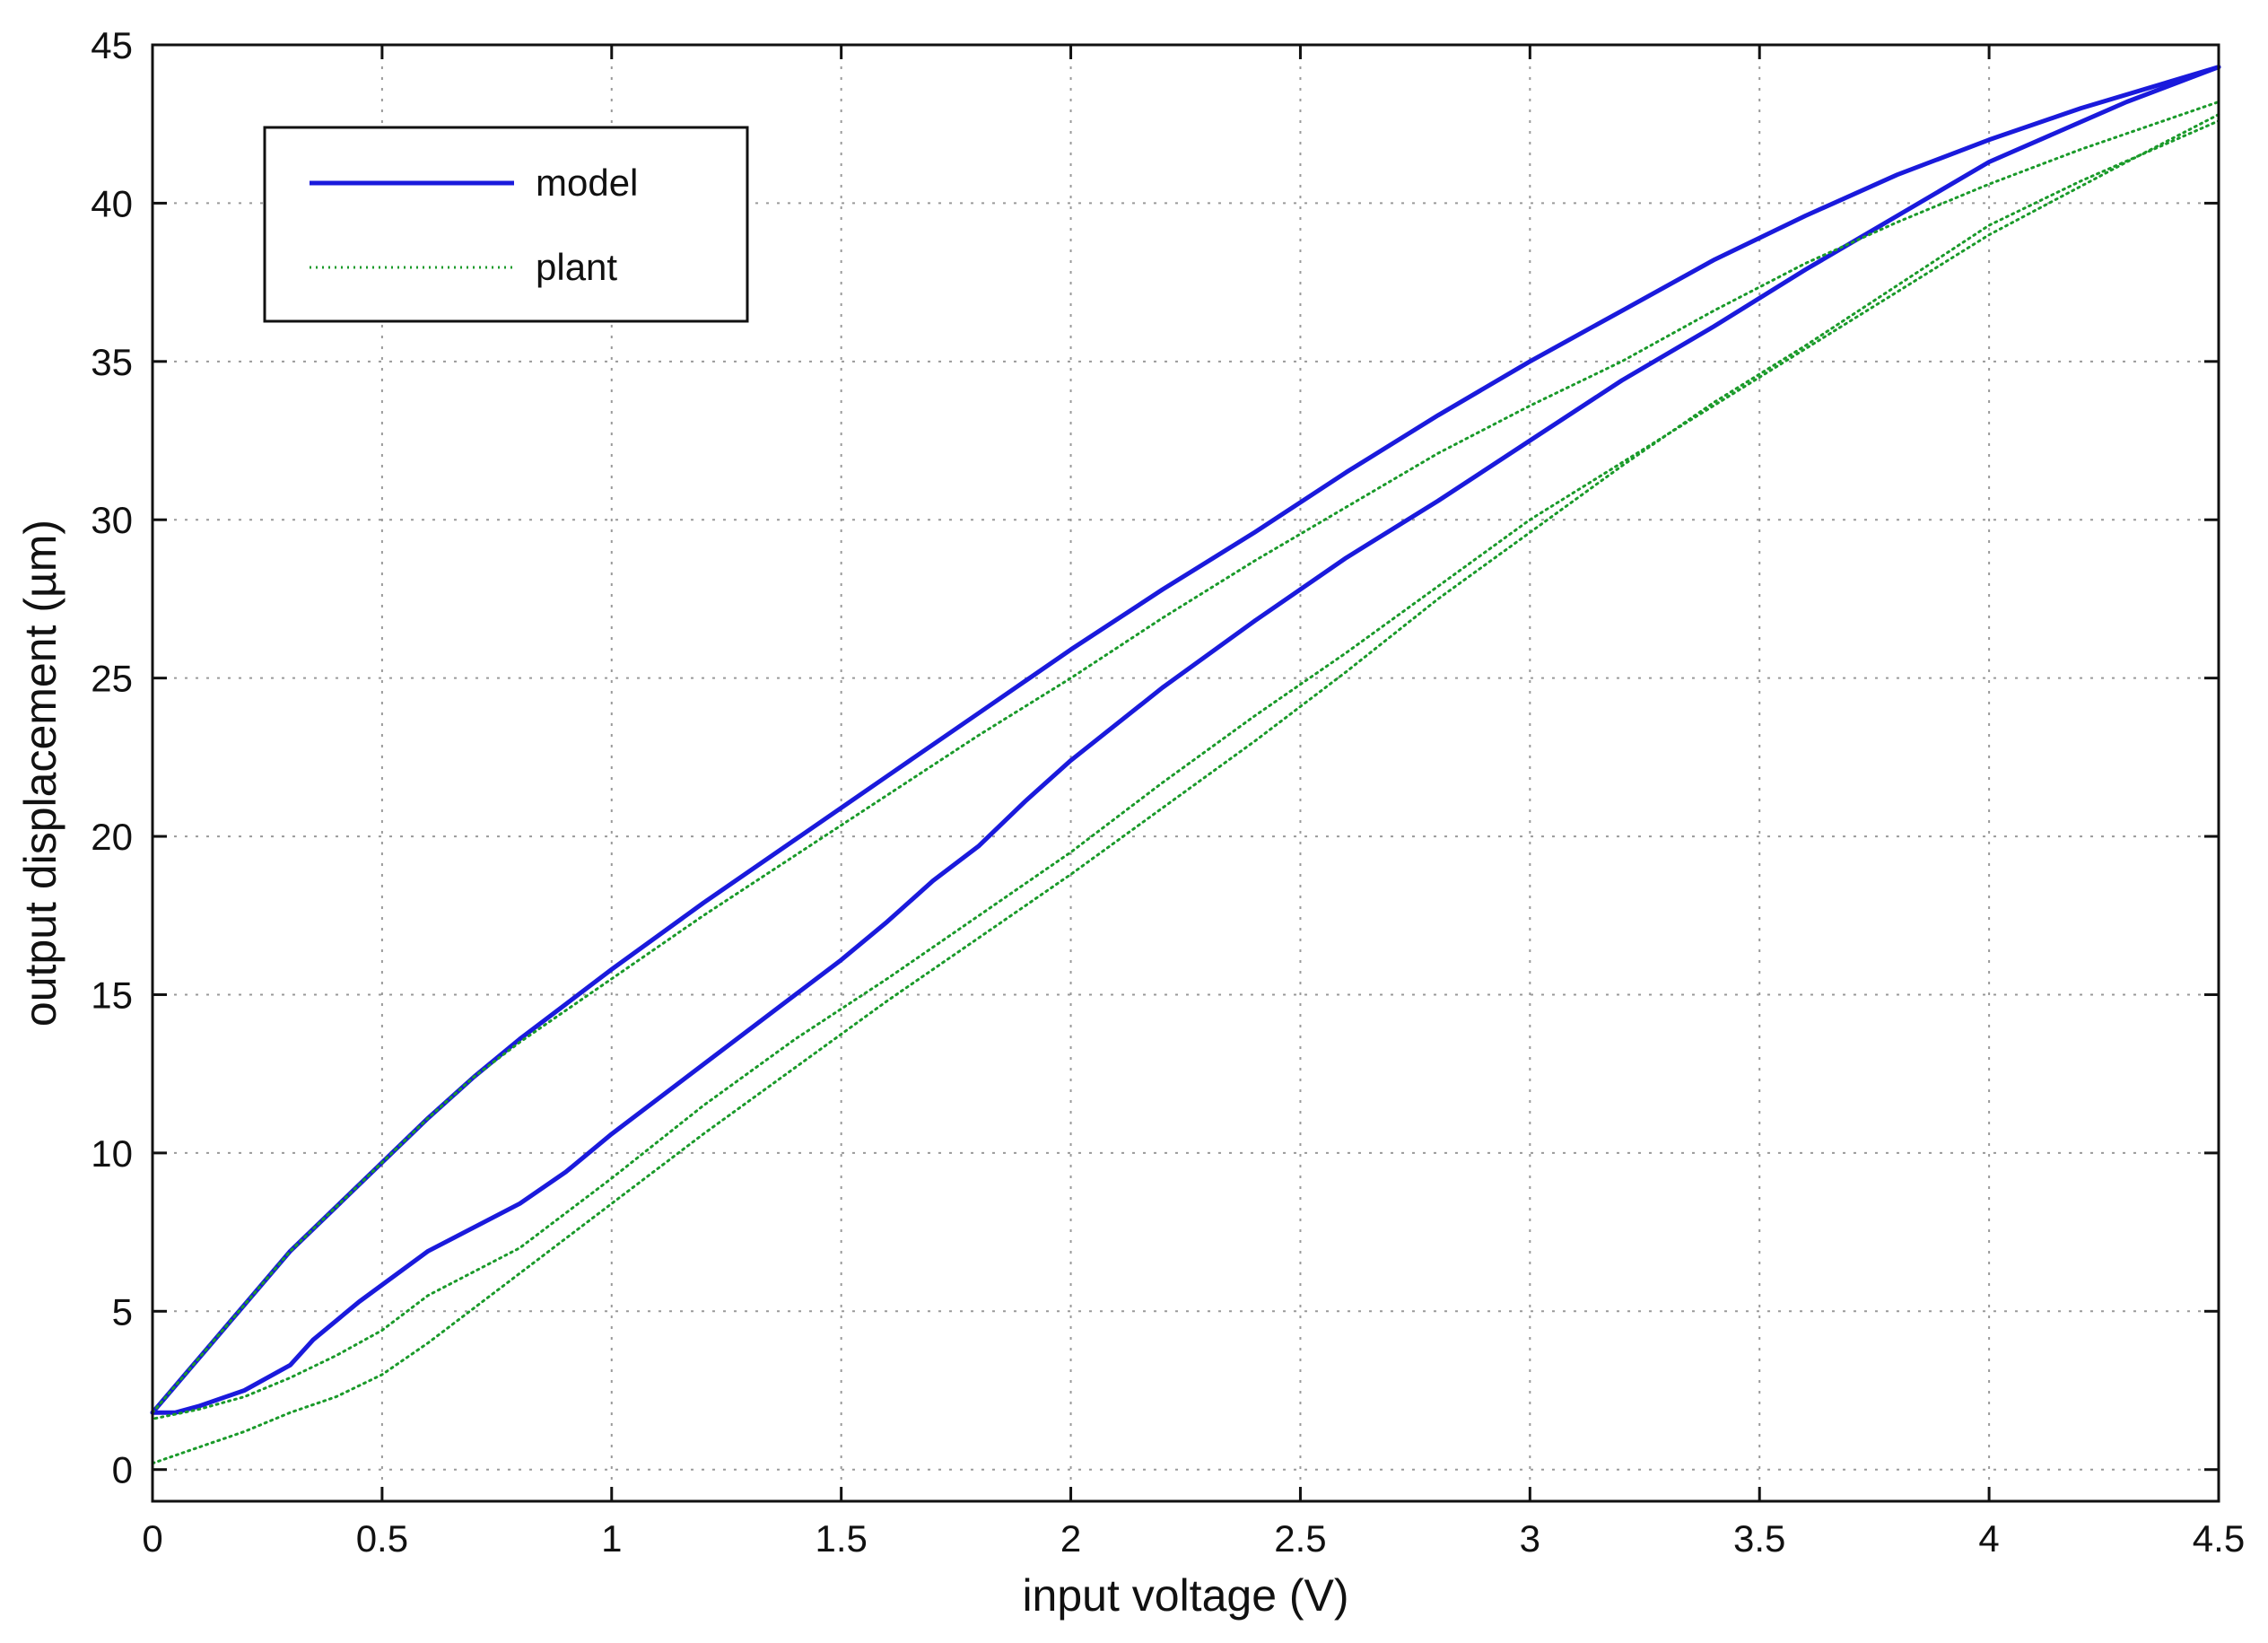 This screenshot has height=1643, width=2268. Describe the element at coordinates (122, 1311) in the screenshot. I see `y-tick-label: 5` at that location.